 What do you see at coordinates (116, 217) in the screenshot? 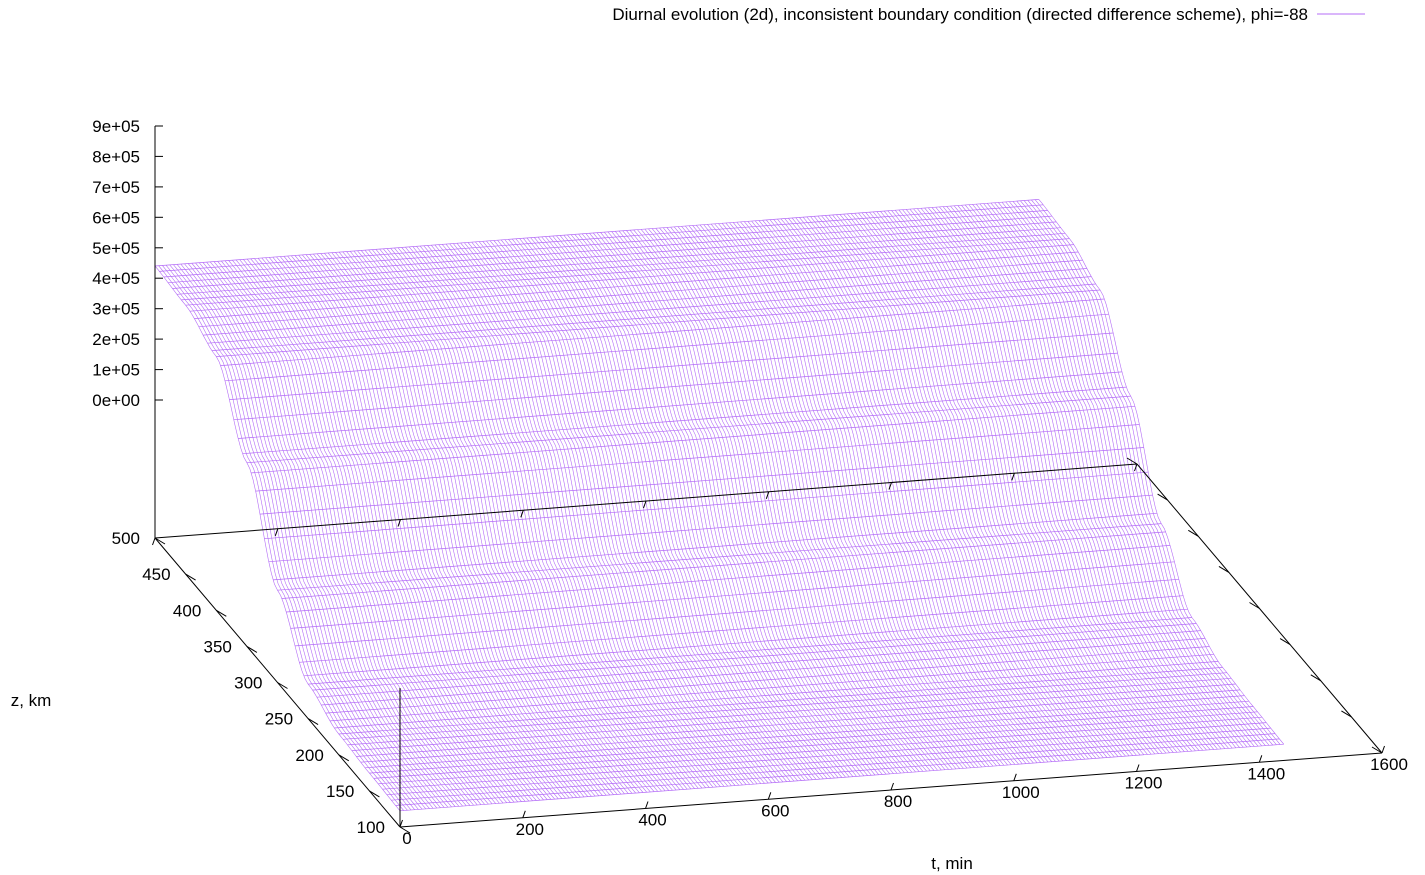
I see `value-tick-label: 6e+05` at bounding box center [116, 217].